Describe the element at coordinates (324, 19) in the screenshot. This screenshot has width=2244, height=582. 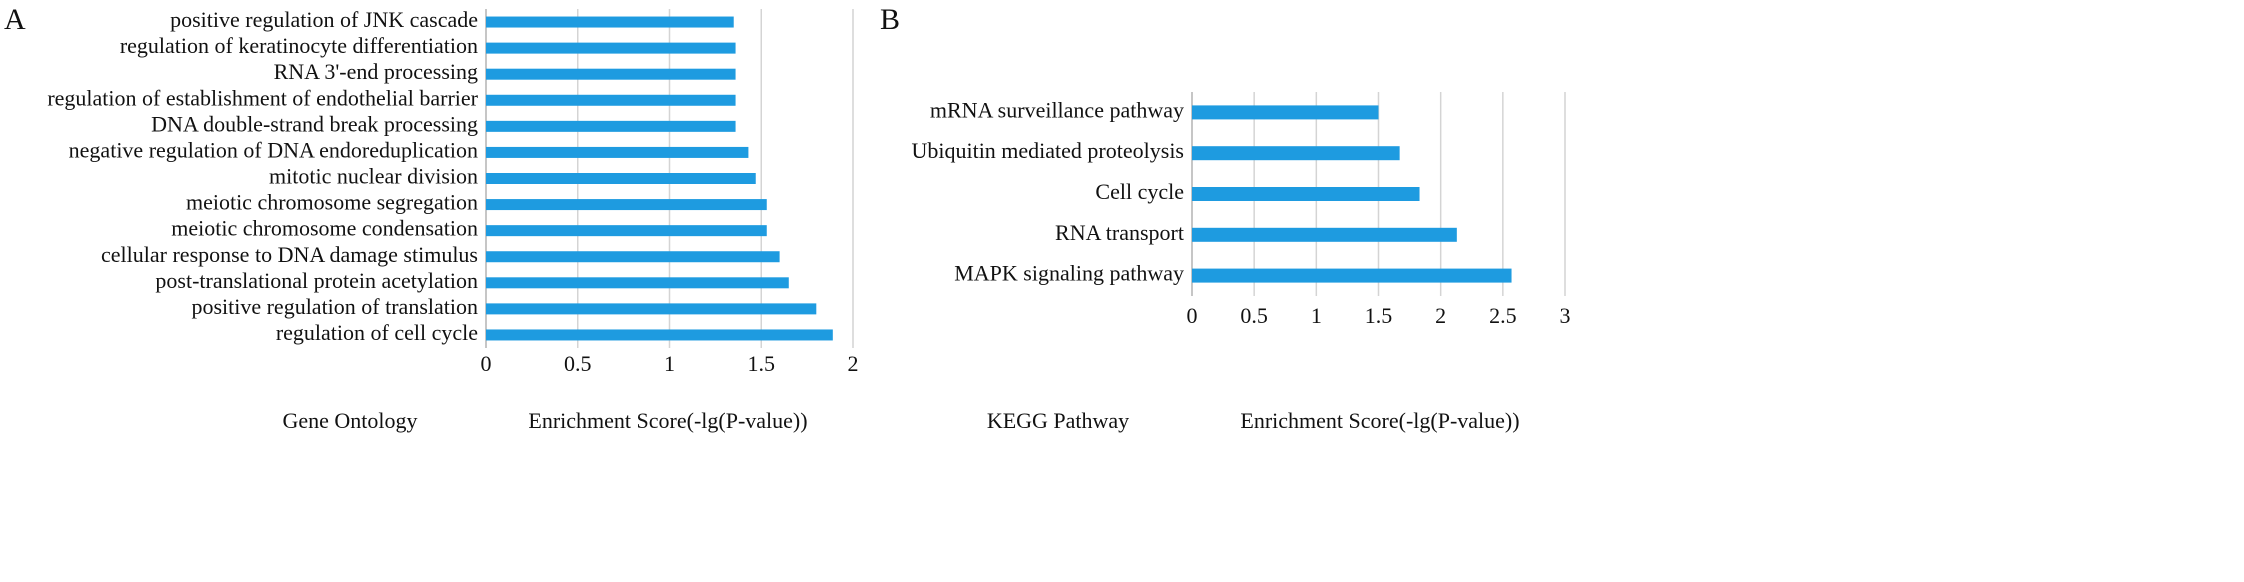
I see `y-tick-label: positive regulation of JNK cascade` at that location.